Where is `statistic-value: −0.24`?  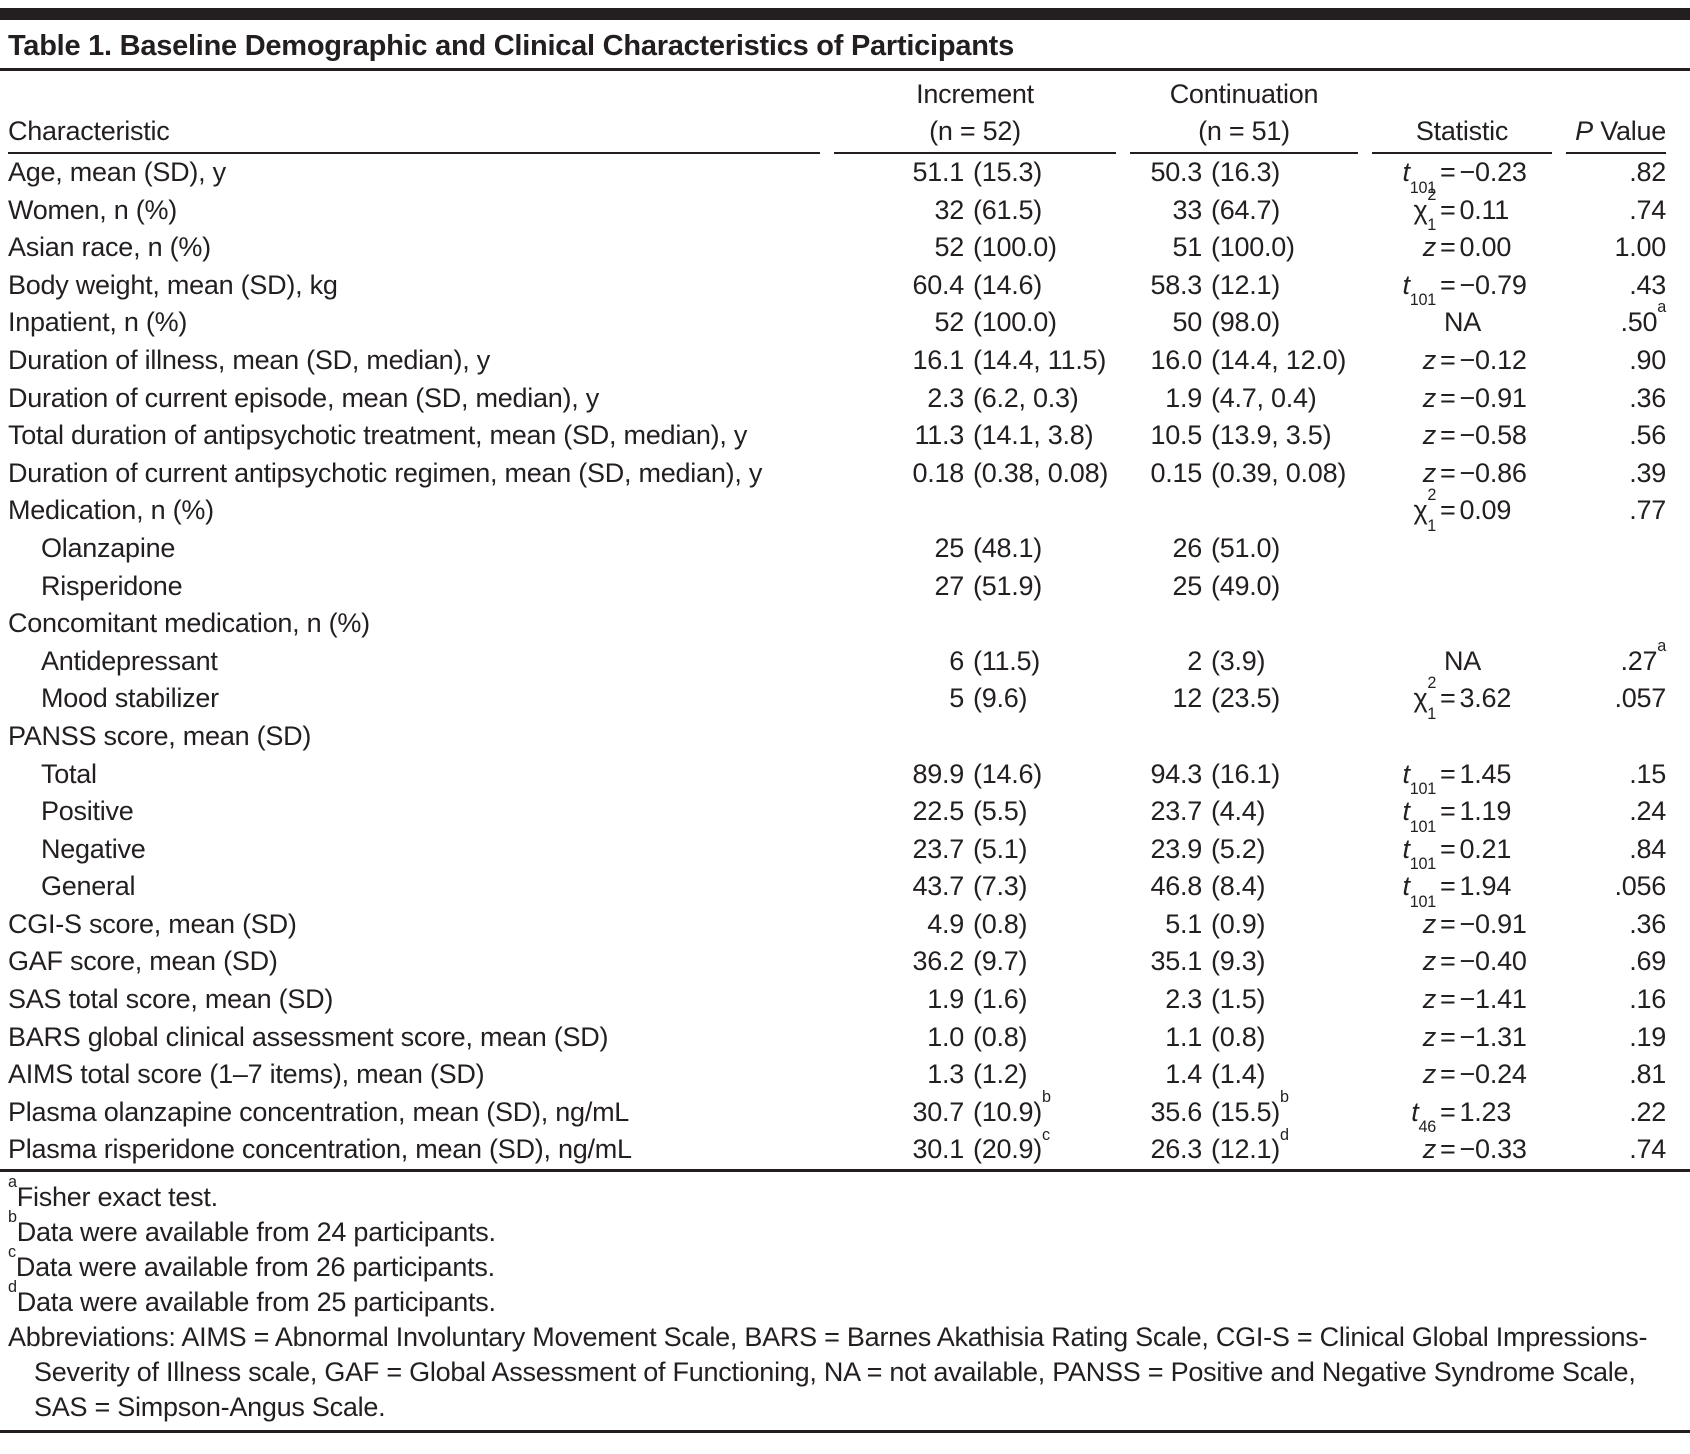 statistic-value: −0.24 is located at coordinates (1493, 1074).